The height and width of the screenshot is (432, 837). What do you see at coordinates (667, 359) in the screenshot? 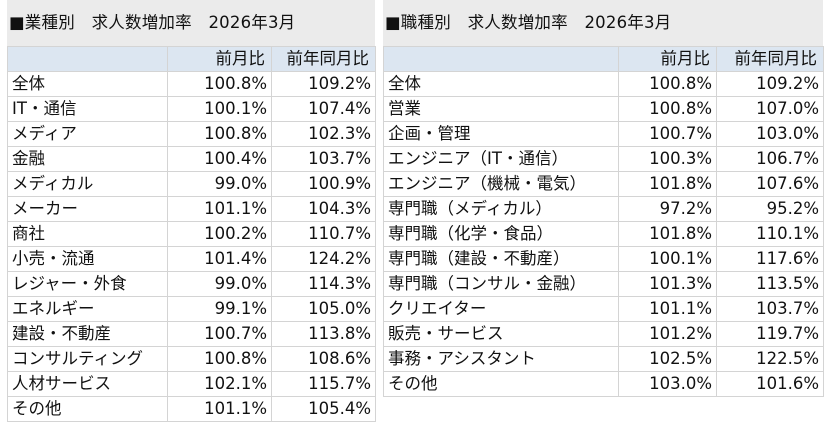
I see `mom-cell: 102.5%` at bounding box center [667, 359].